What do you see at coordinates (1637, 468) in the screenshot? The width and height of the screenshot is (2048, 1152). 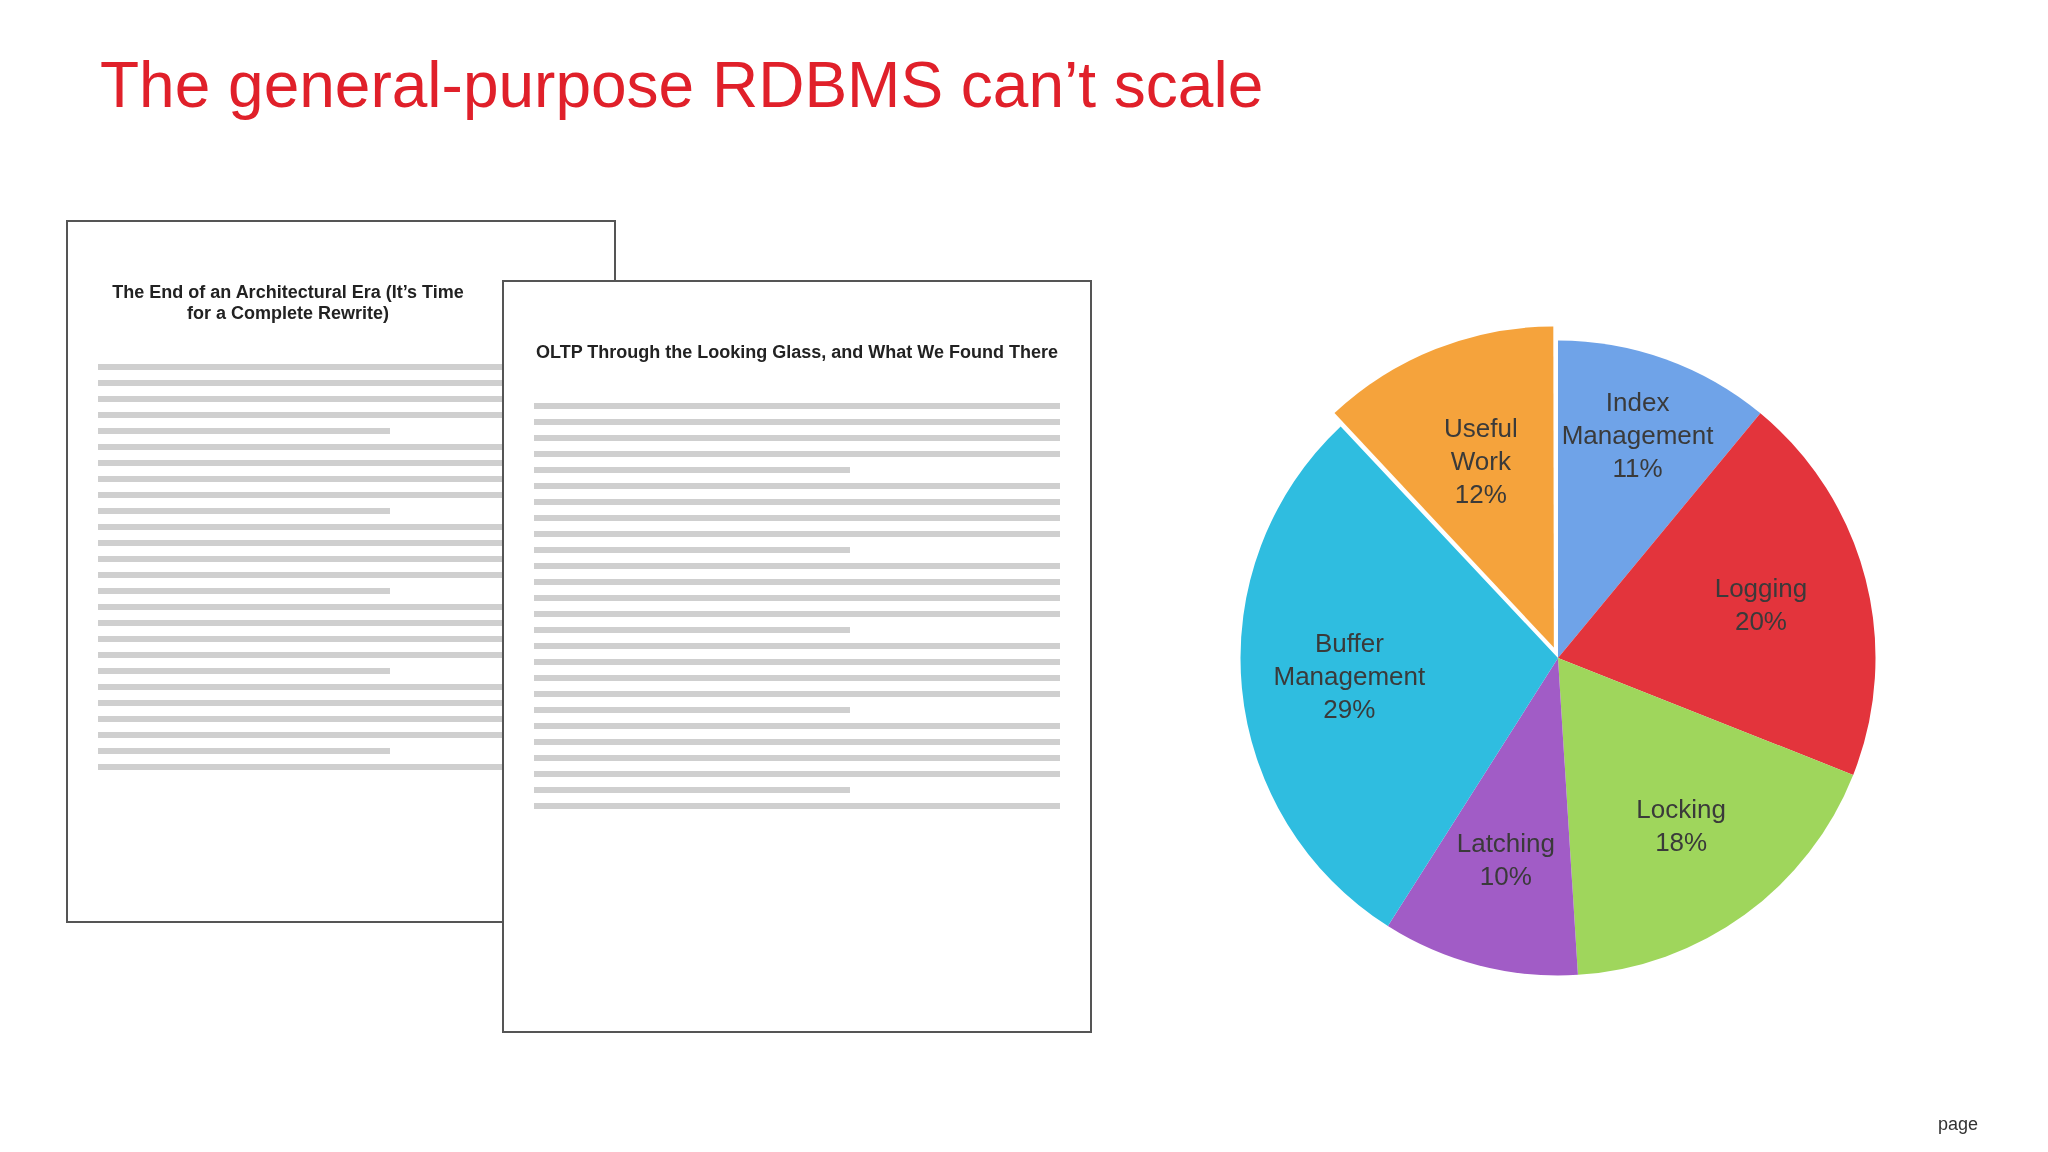 I see `data-label: 11%` at bounding box center [1637, 468].